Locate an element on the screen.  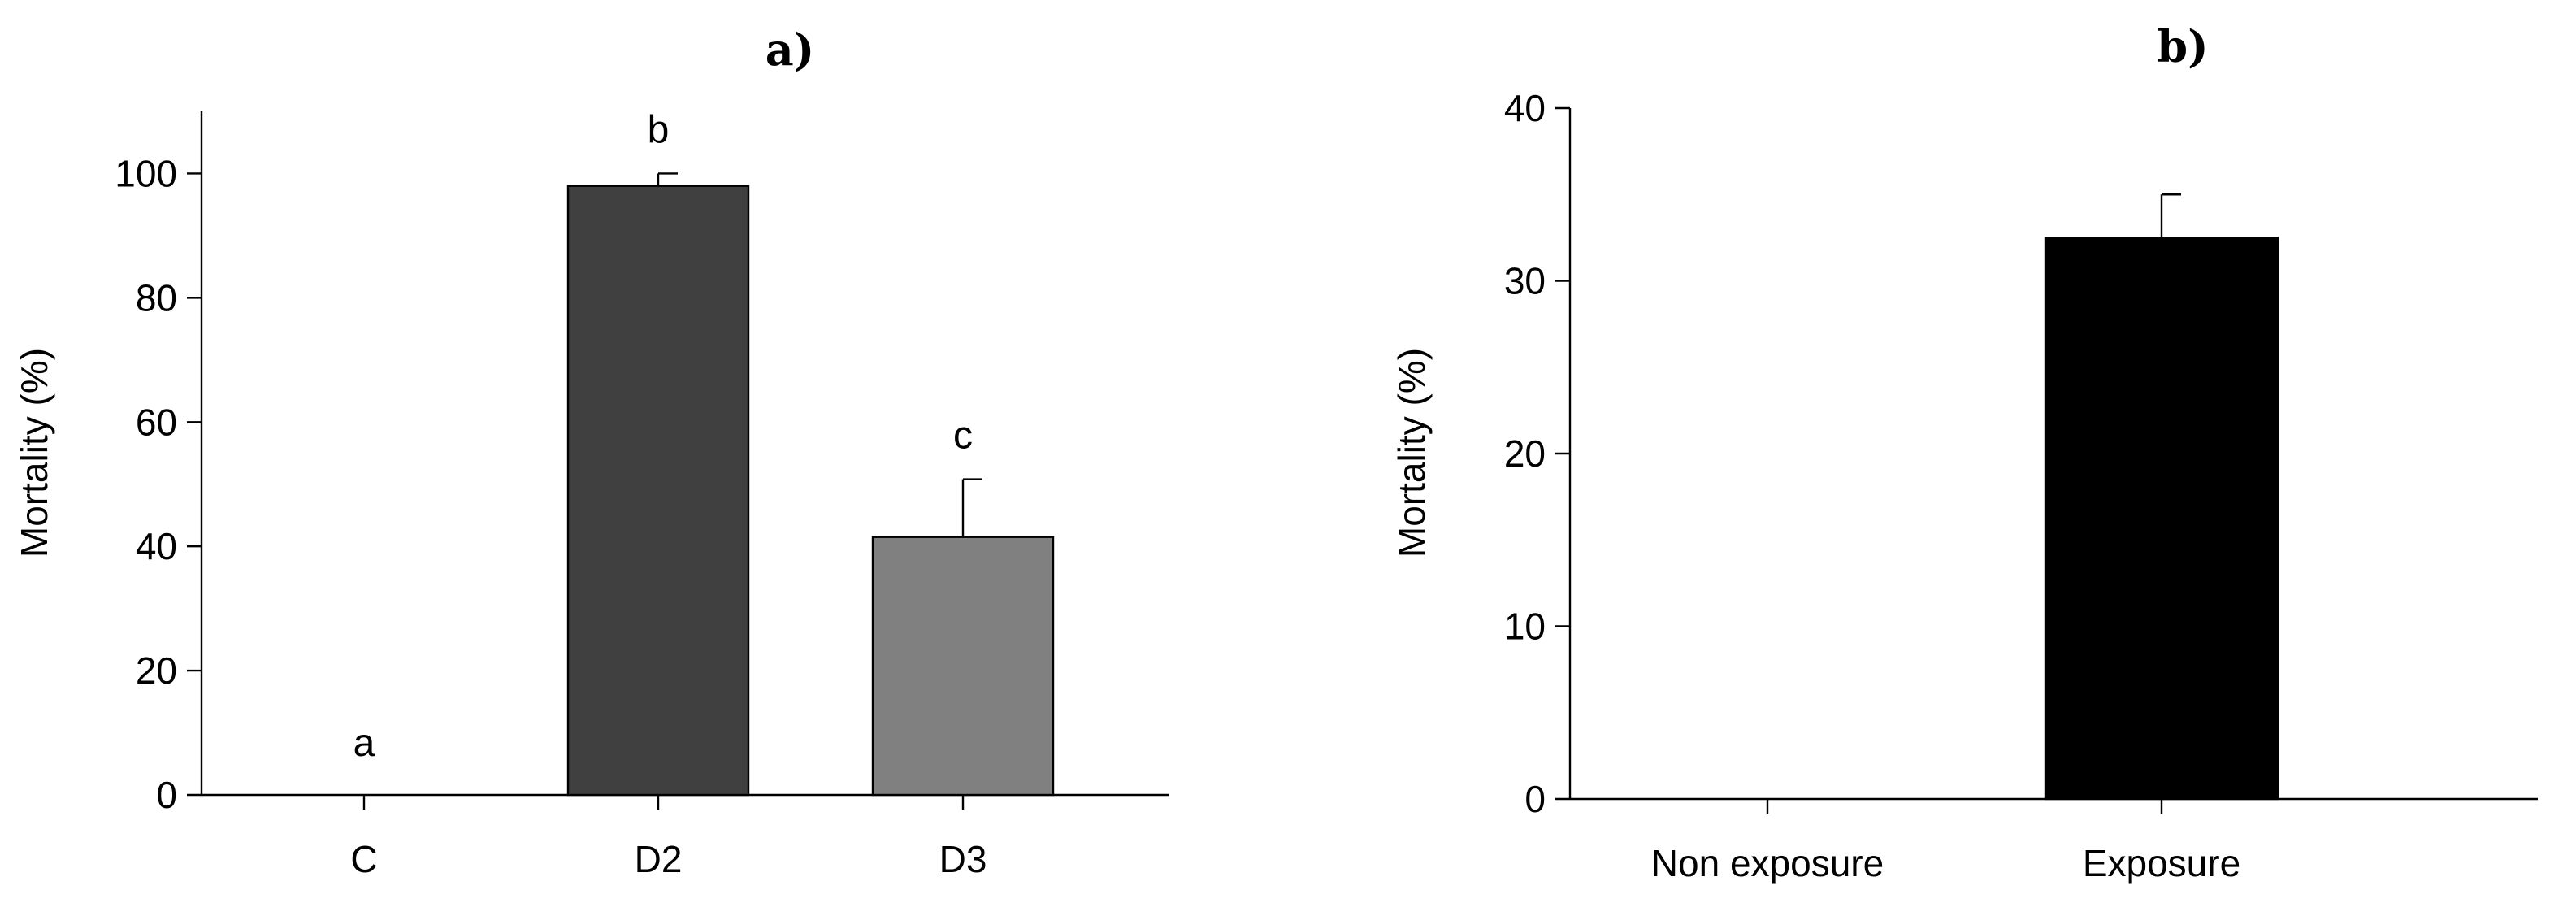
b-y-tick-label: 20 is located at coordinates (1525, 453).